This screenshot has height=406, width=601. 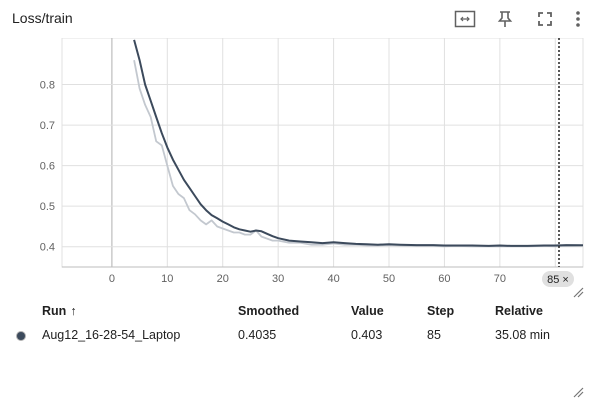 I want to click on step-cursor-label: 85 ×, so click(x=558, y=280).